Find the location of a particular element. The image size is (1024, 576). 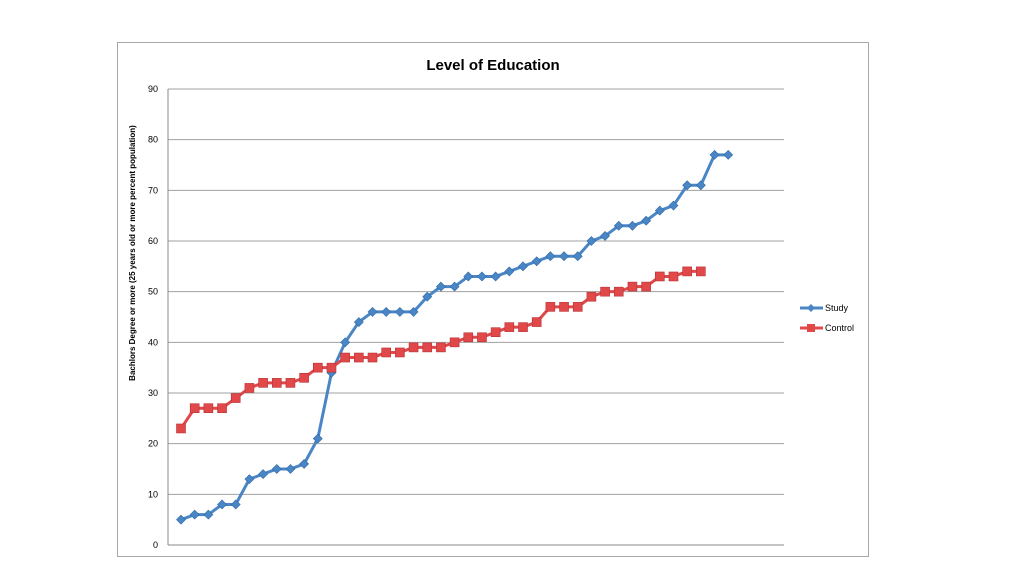

y-tick-label: 30 is located at coordinates (153, 393).